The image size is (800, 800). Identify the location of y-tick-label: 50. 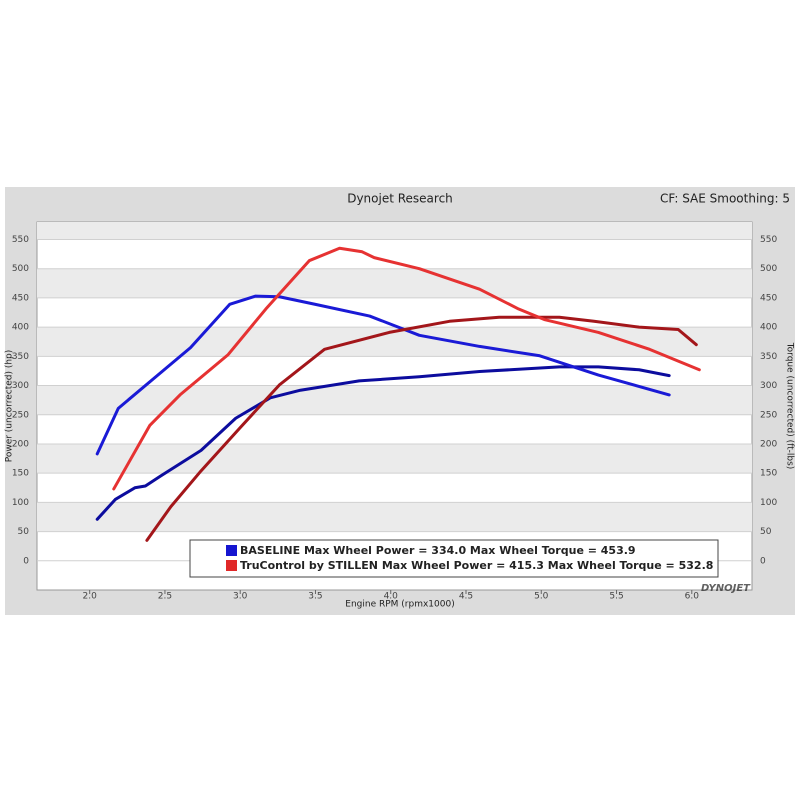
(24, 532).